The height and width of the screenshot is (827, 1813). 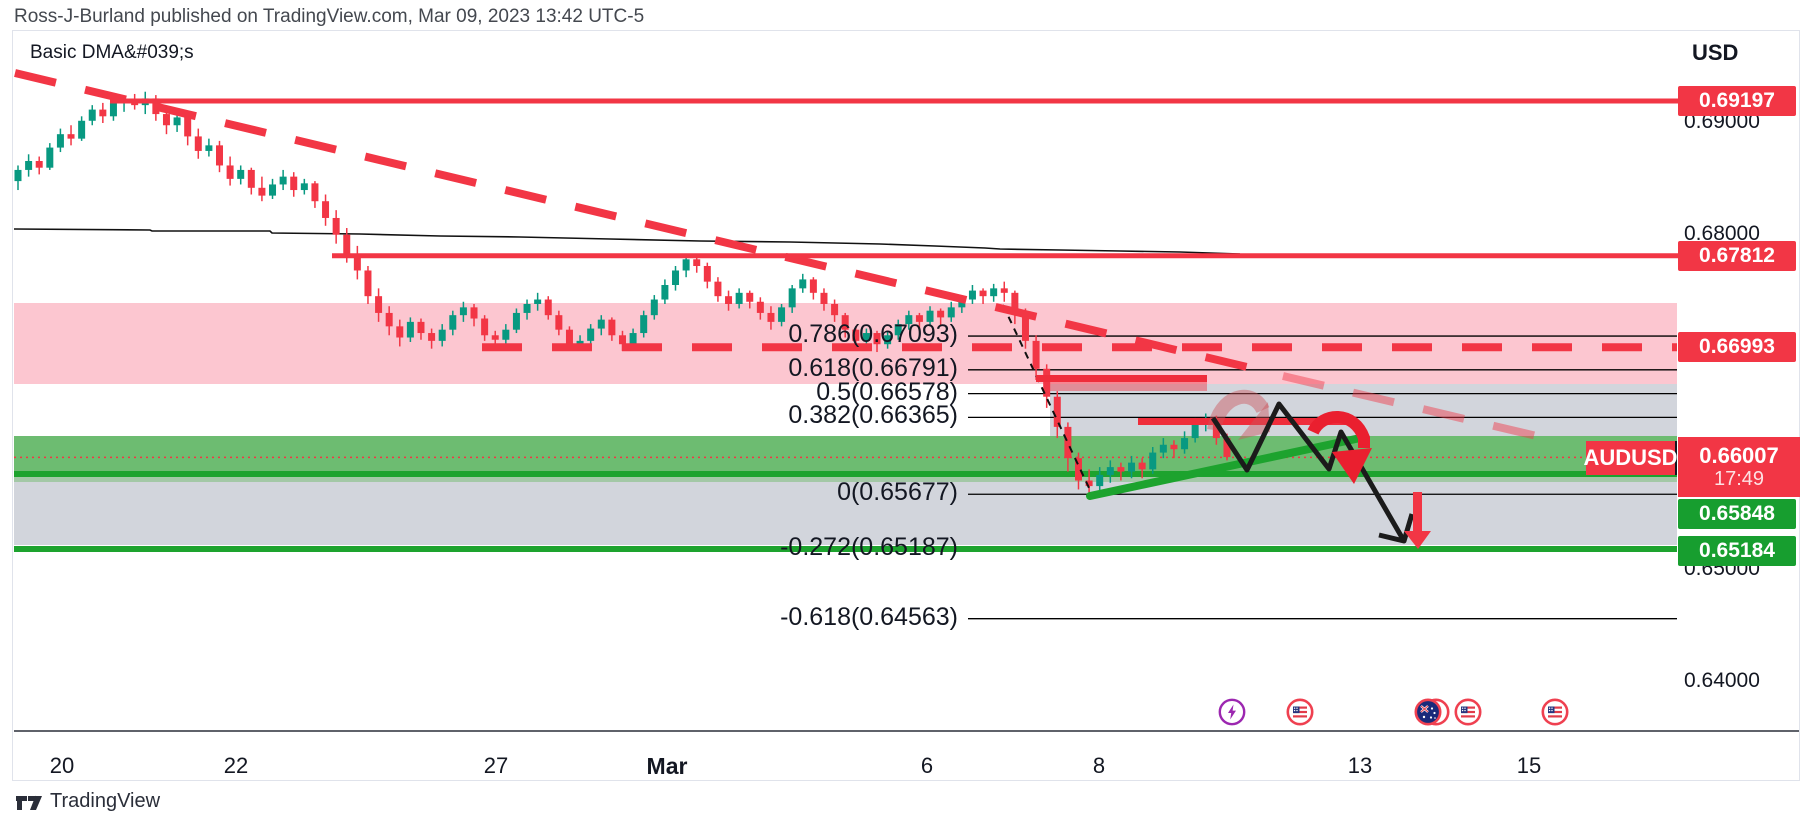 I want to click on symbol-badge: AUDUSD, so click(x=1630, y=458).